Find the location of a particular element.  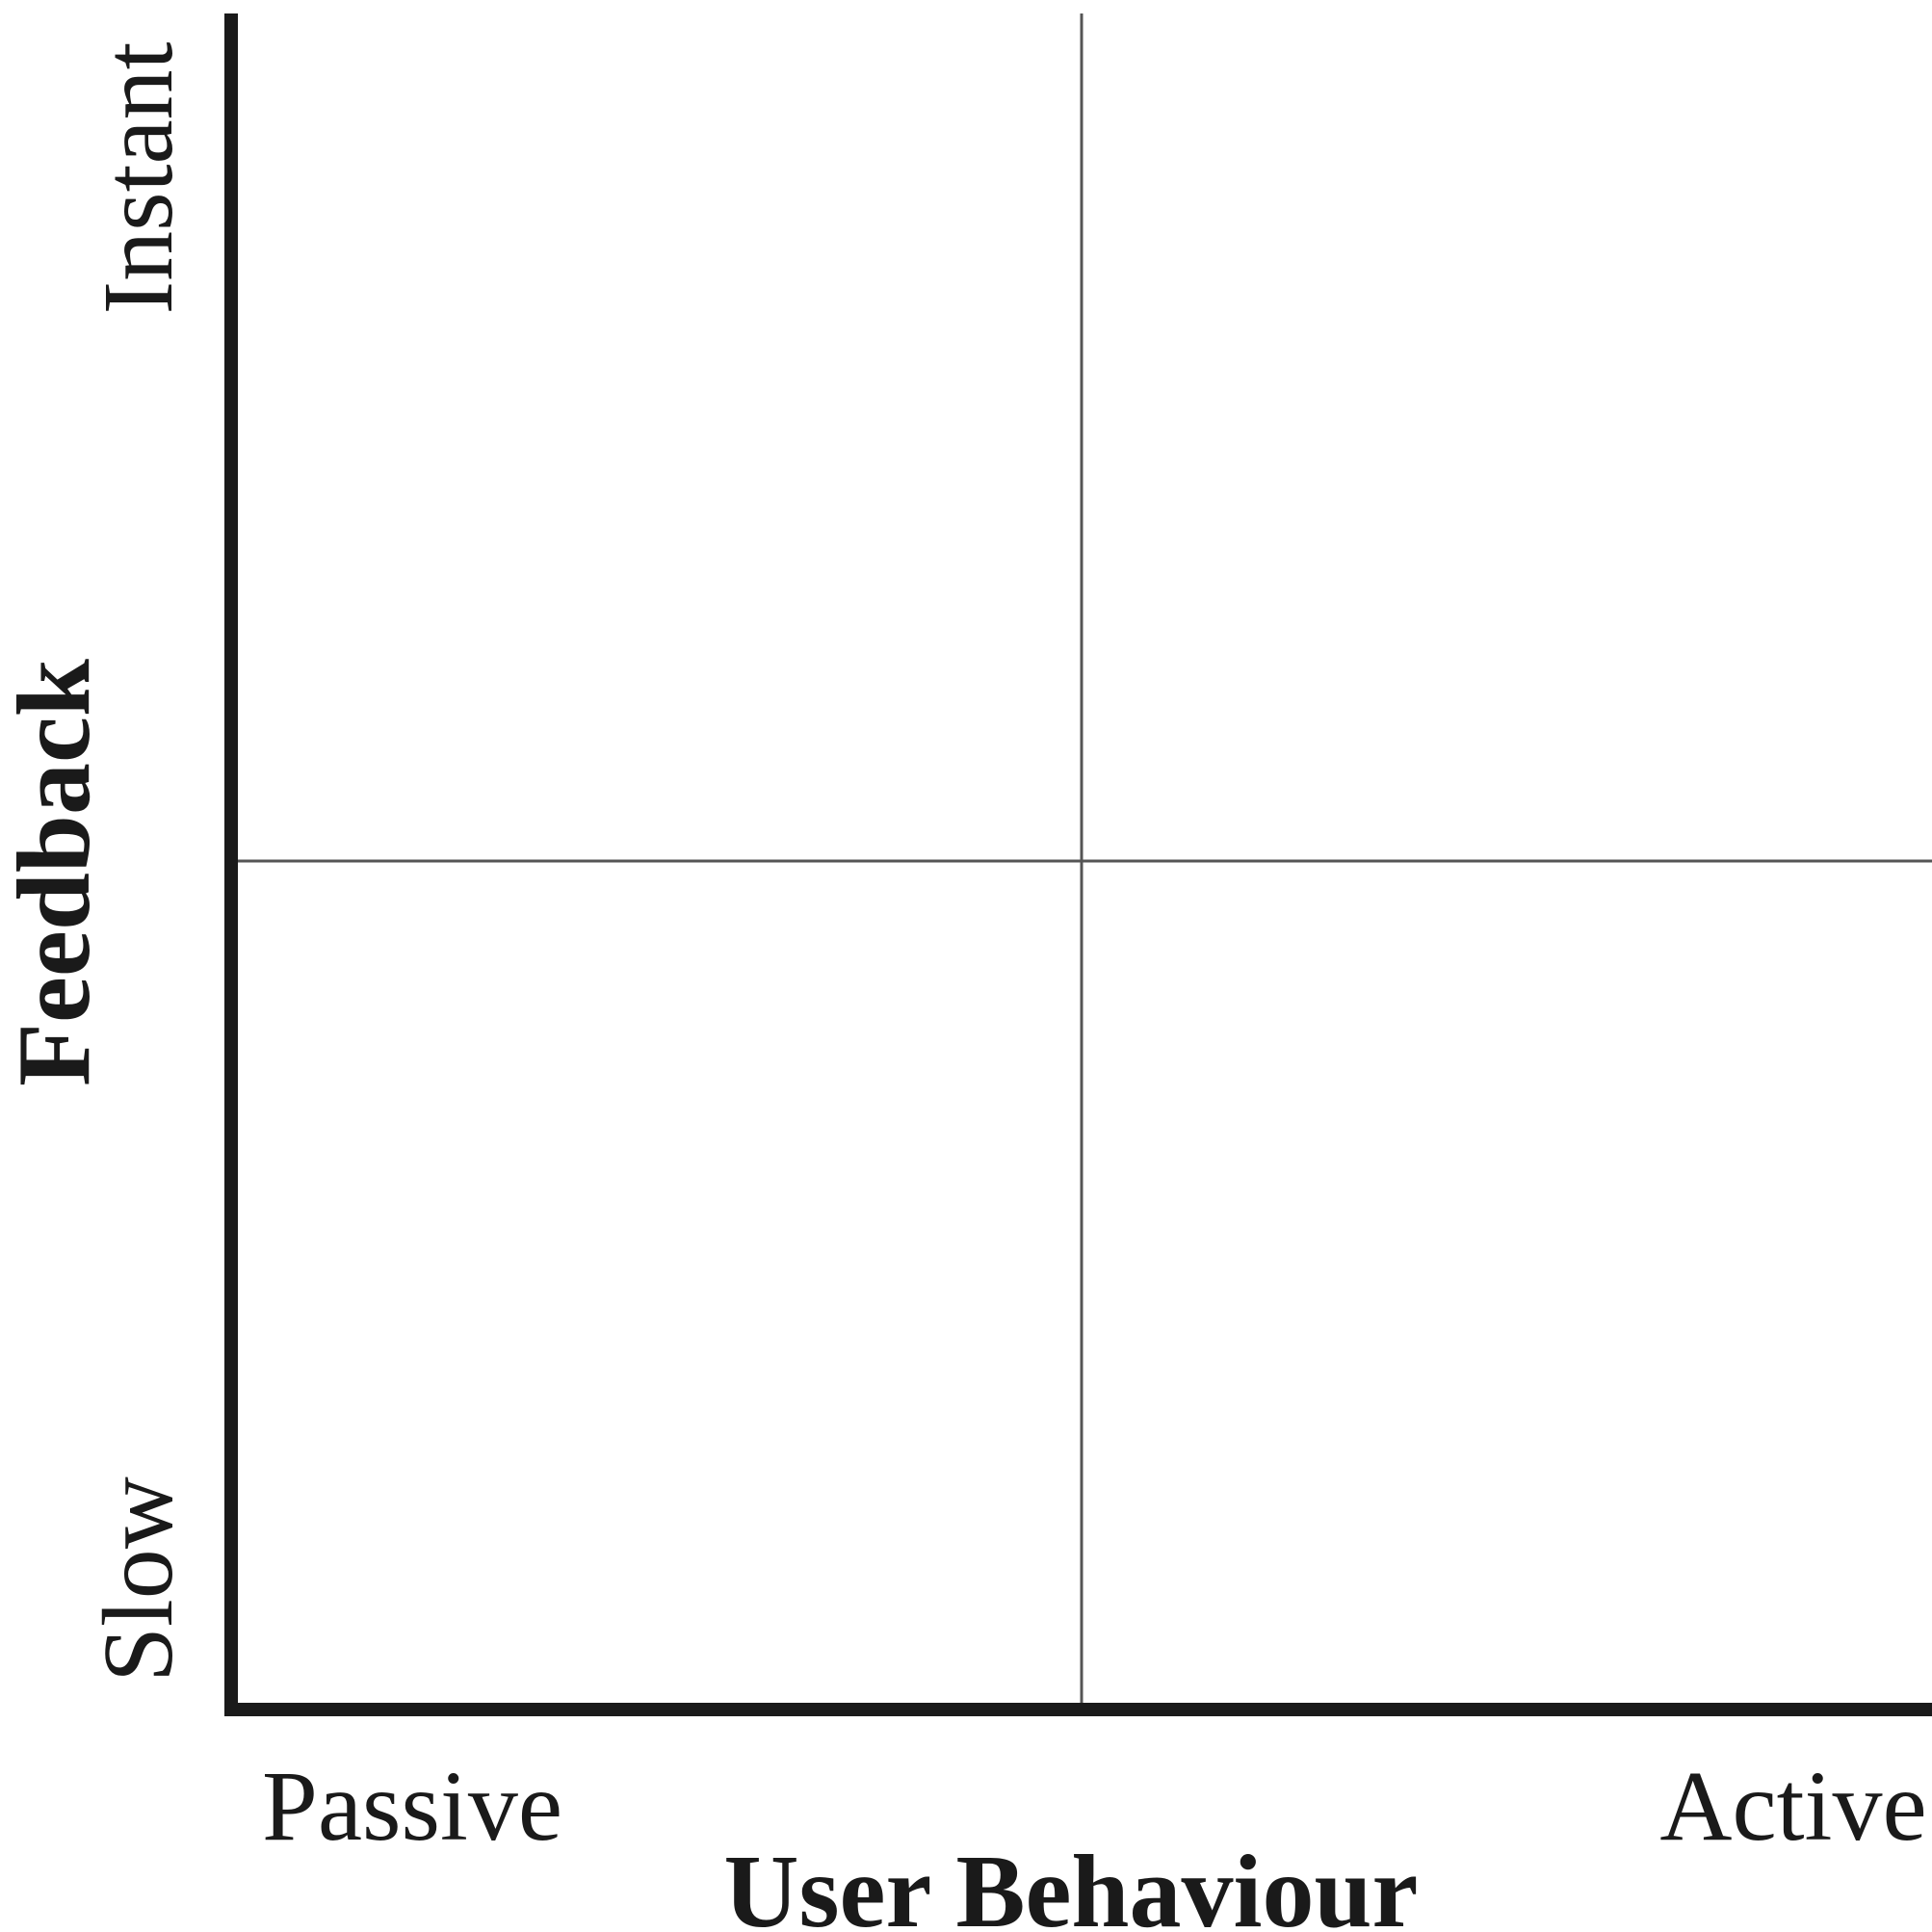

x-axis-high-label: Active is located at coordinates (1792, 1806).